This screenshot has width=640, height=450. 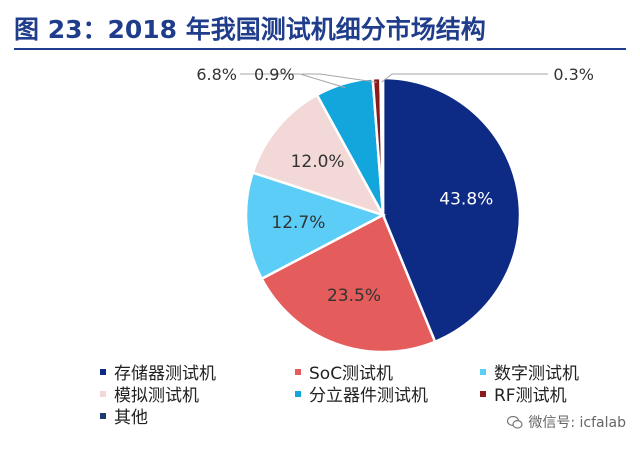 I want to click on wechat-watermark: 微信号: icfalab, so click(x=566, y=422).